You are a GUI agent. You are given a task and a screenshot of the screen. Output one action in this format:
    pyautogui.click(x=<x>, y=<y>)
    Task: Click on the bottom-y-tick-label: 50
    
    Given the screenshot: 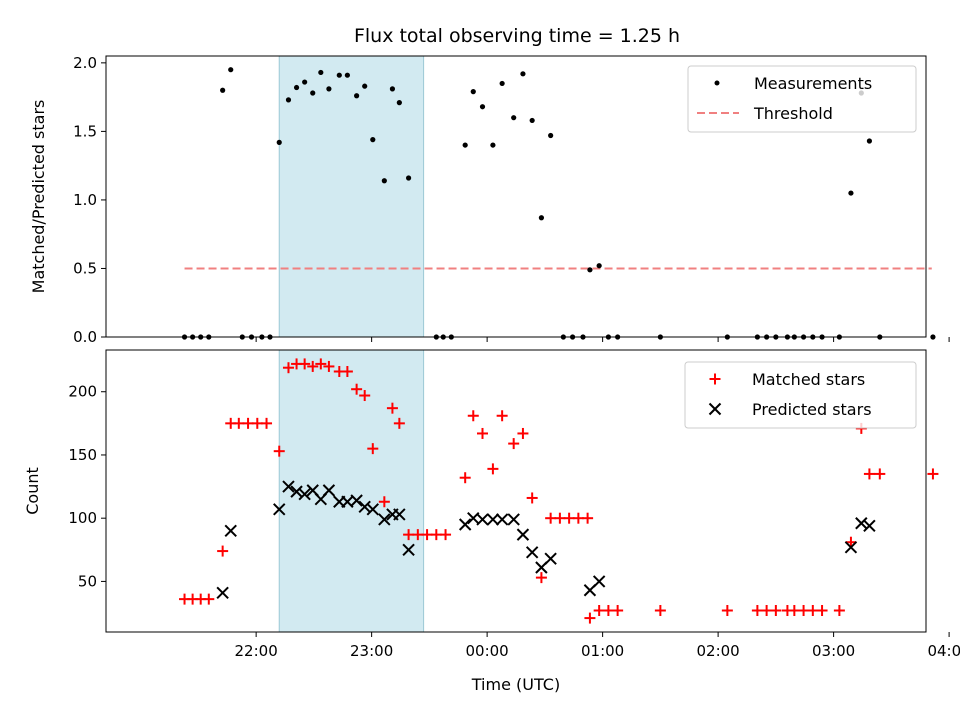 What is the action you would take?
    pyautogui.click(x=87, y=581)
    